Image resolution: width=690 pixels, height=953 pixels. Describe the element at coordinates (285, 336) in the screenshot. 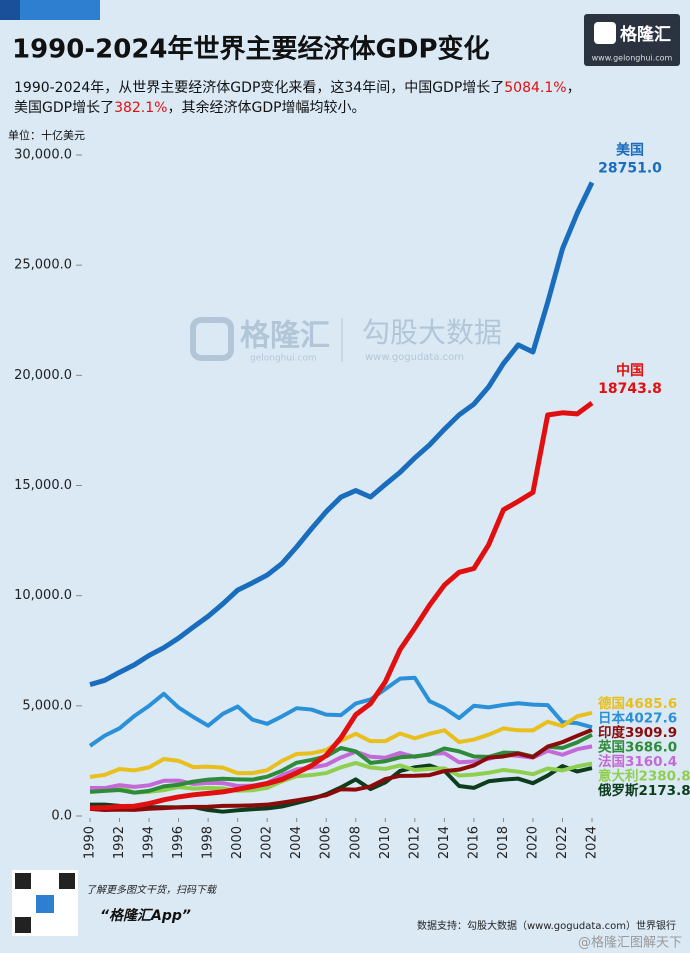

I see `watermark-brand: 格隆汇` at that location.